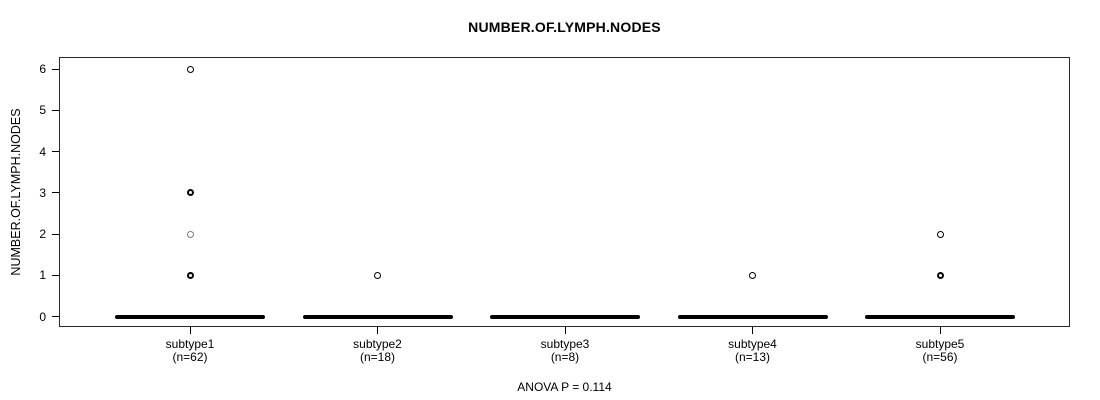 This screenshot has width=1100, height=400. I want to click on group-name: subtype4, so click(752, 344).